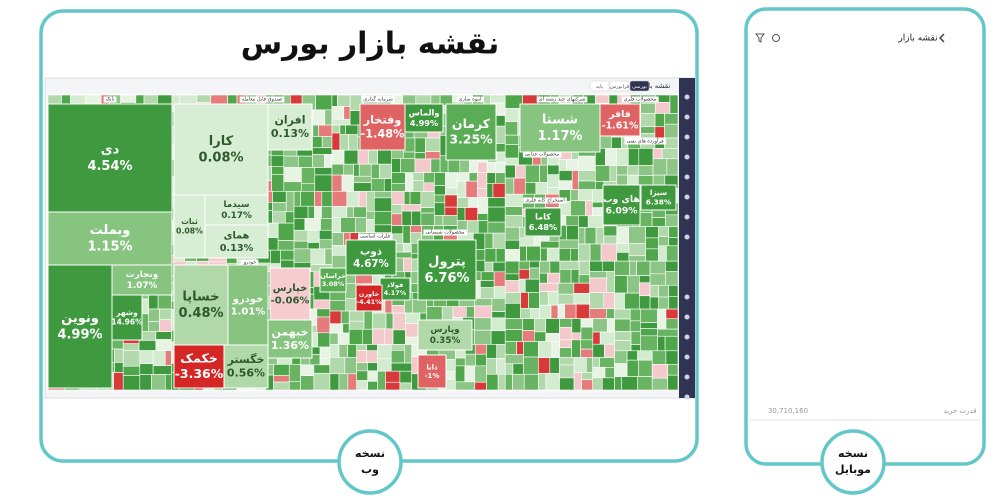 This screenshot has height=500, width=1000. What do you see at coordinates (853, 462) in the screenshot?
I see `mobile-badge` at bounding box center [853, 462].